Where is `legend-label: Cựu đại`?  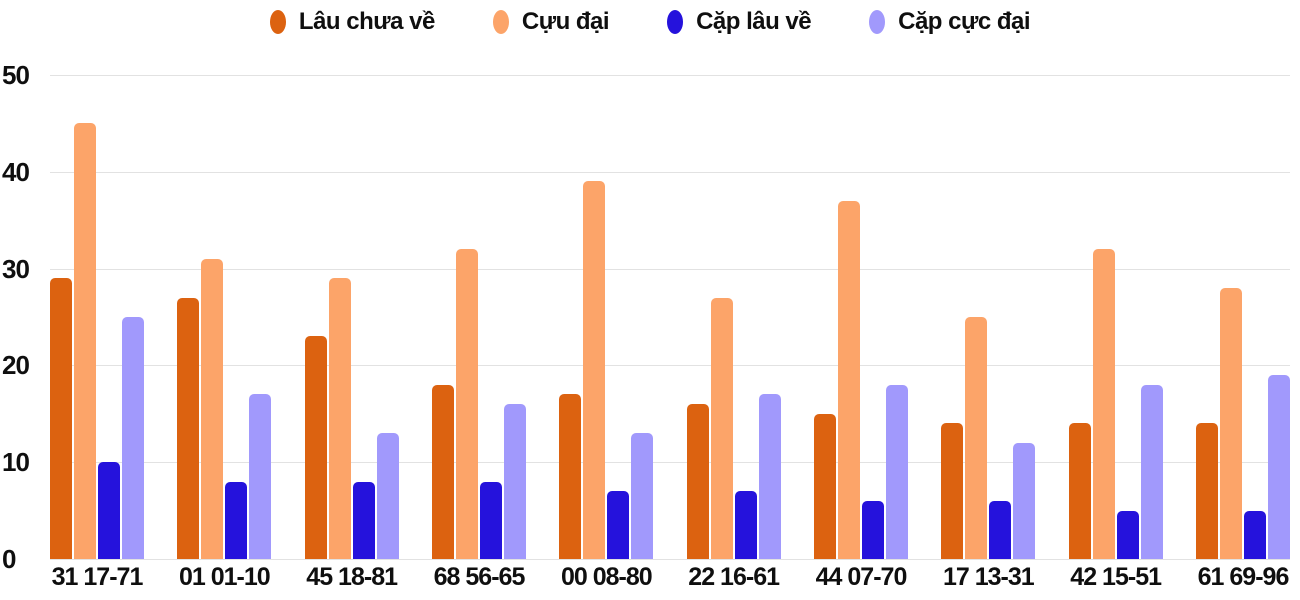
legend-label: Cựu đại is located at coordinates (565, 21).